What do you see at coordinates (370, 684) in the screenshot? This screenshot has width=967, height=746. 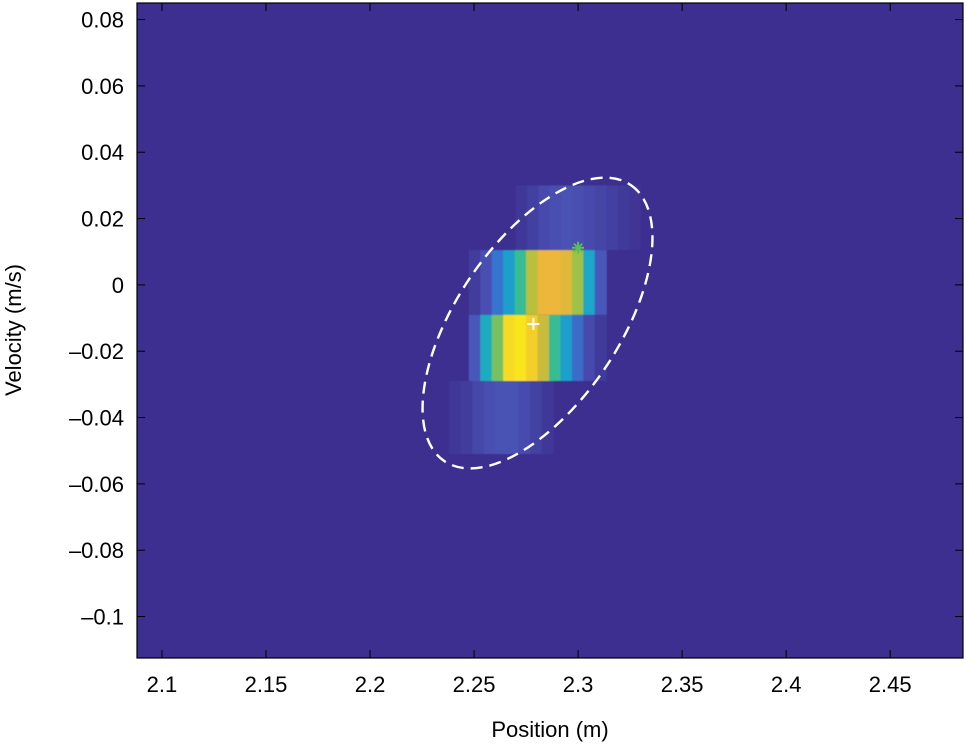 I see `x-tick-label: 2.2` at bounding box center [370, 684].